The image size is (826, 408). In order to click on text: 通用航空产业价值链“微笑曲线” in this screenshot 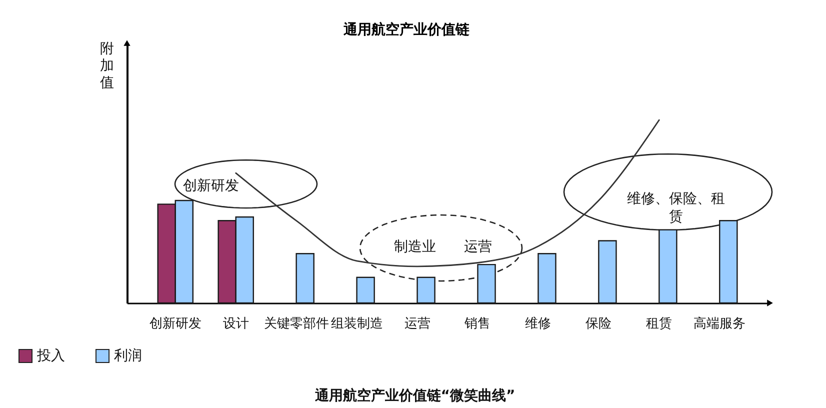, I will do `click(415, 395)`.